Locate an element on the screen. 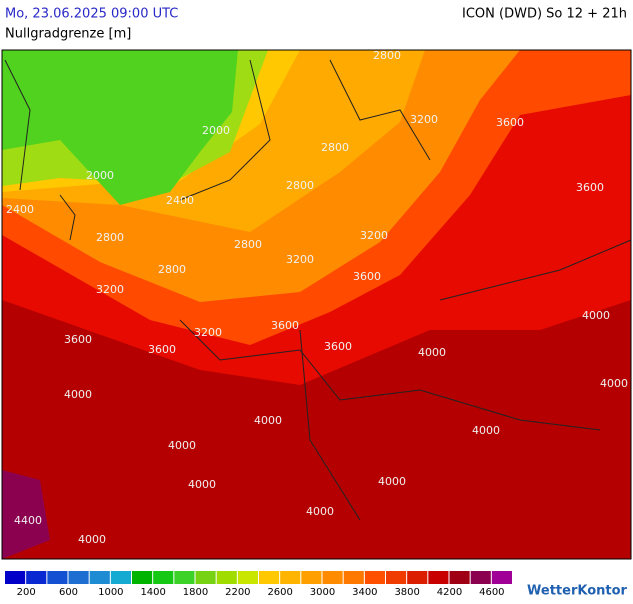  model-run: ICON (DWD) So 12 + 21h is located at coordinates (544, 14).